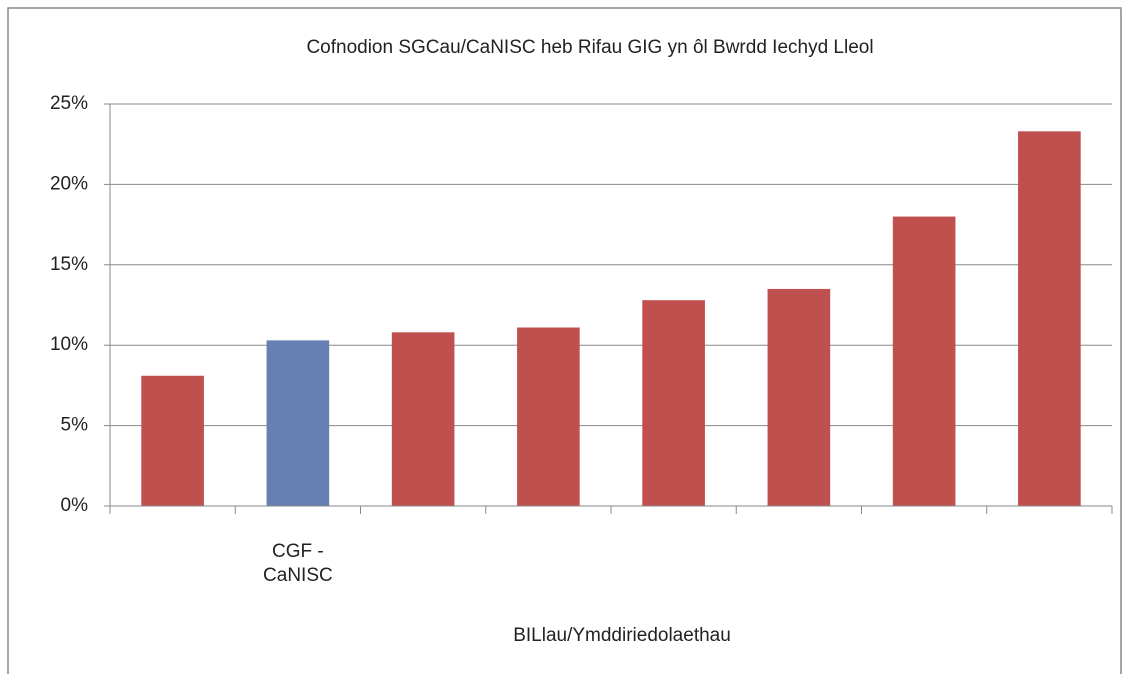 Image resolution: width=1130 pixels, height=674 pixels. What do you see at coordinates (298, 563) in the screenshot?
I see `x-tick-label: CGF - CaNISC` at bounding box center [298, 563].